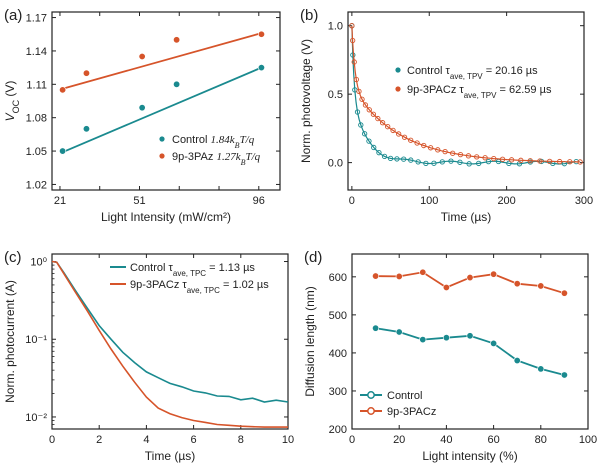 The image size is (600, 467). I want to click on y-axis-label: Diffusion length (nm), so click(310, 341).